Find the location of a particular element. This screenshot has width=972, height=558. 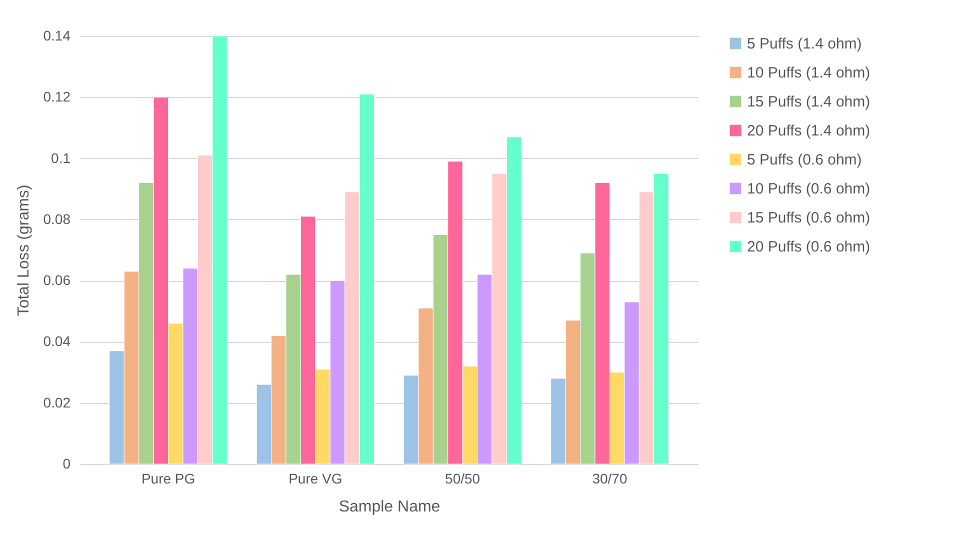

y-tick-label: 0.12 is located at coordinates (57, 96).